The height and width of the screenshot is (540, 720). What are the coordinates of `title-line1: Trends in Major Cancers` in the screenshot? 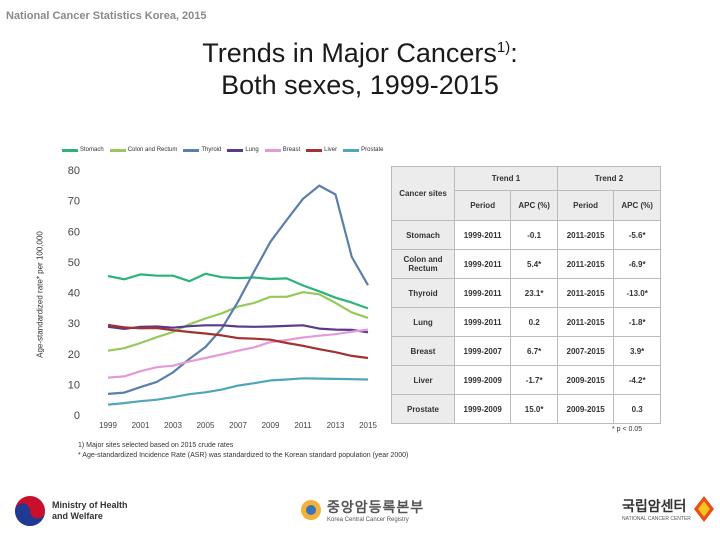 It's located at (349, 53).